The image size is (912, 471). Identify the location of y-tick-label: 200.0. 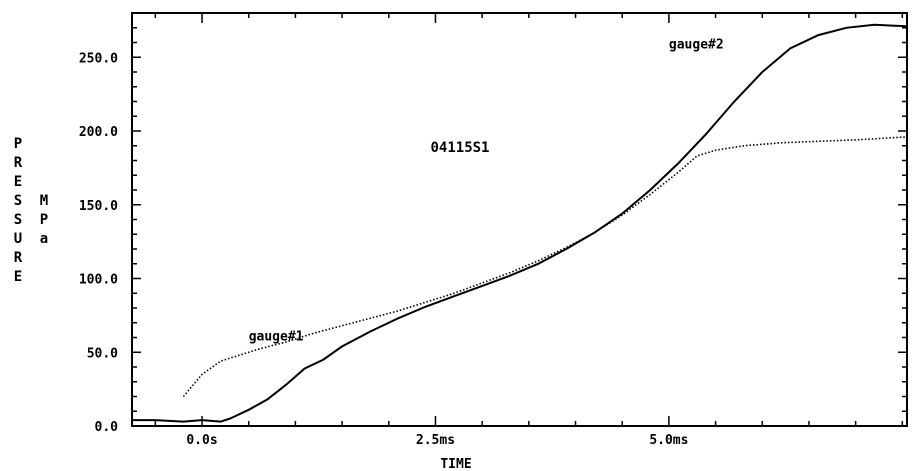
(98, 132).